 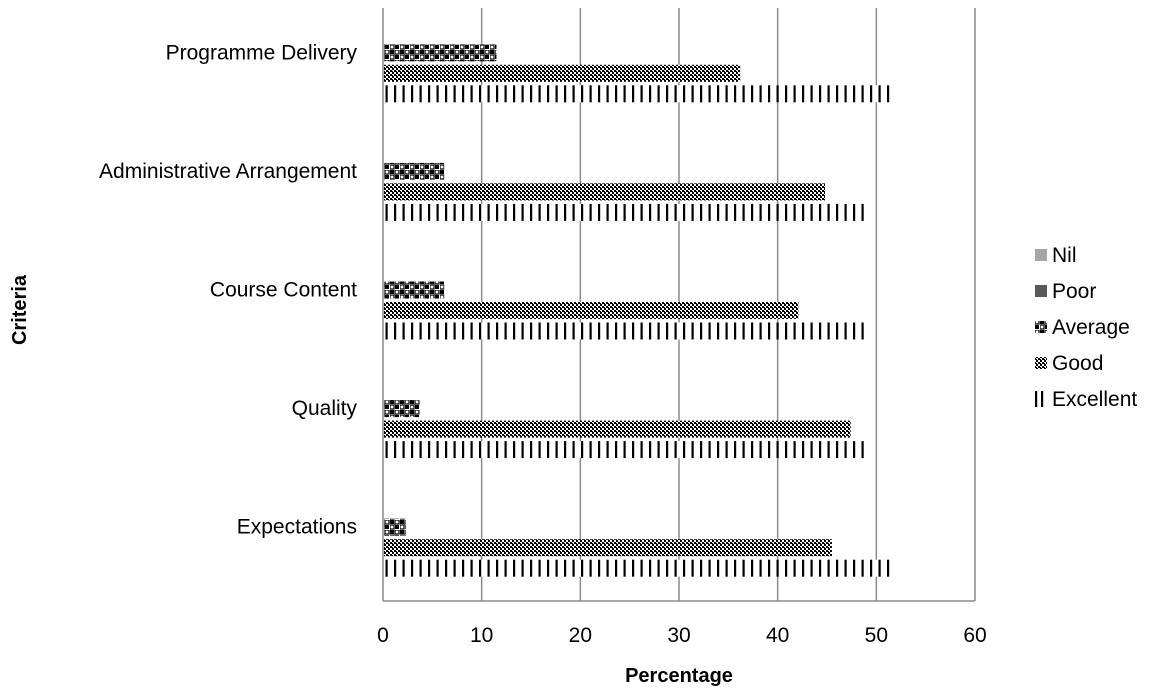 I want to click on legend-label-good: Good, so click(x=1077, y=363).